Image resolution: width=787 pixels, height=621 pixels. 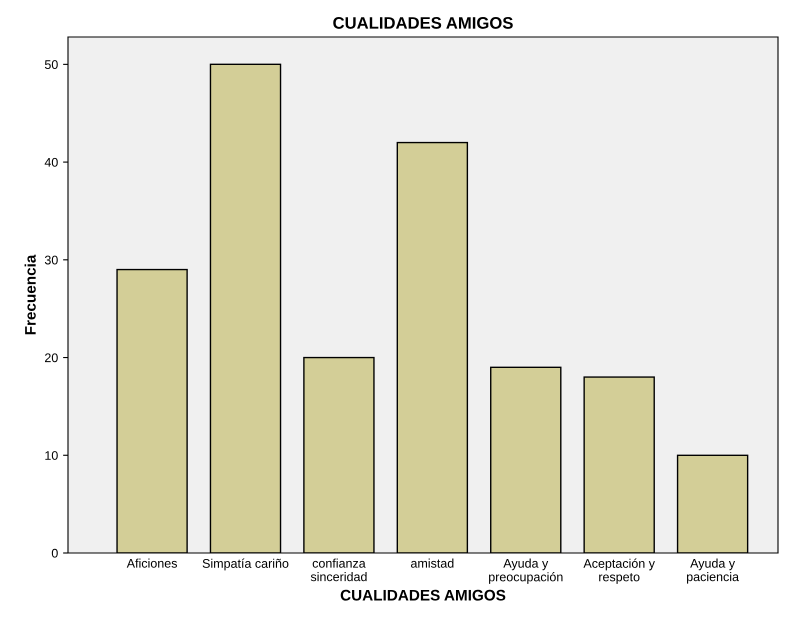 What do you see at coordinates (151, 563) in the screenshot?
I see `x-tick-label: Aficiones` at bounding box center [151, 563].